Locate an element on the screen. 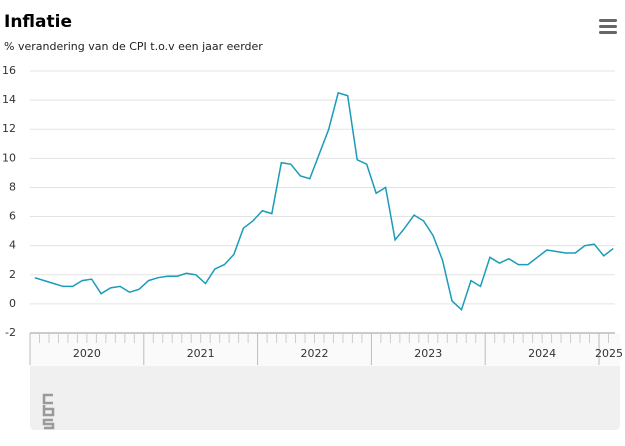 The height and width of the screenshot is (446, 625). x-tick-label: 2023 is located at coordinates (428, 353).